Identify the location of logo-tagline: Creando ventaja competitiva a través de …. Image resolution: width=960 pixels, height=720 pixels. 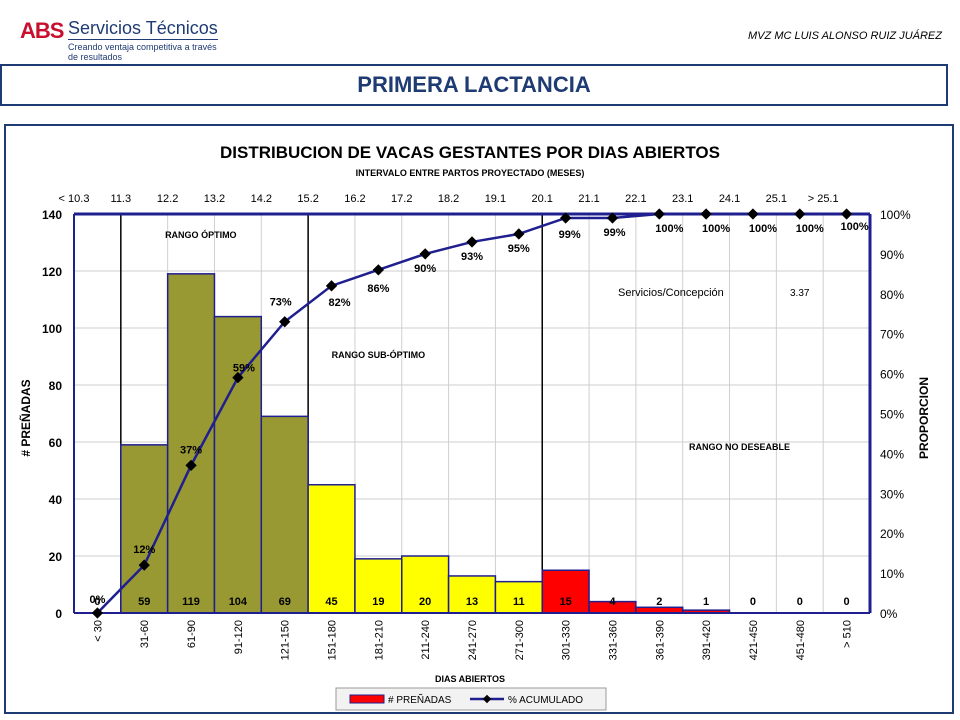
(142, 52).